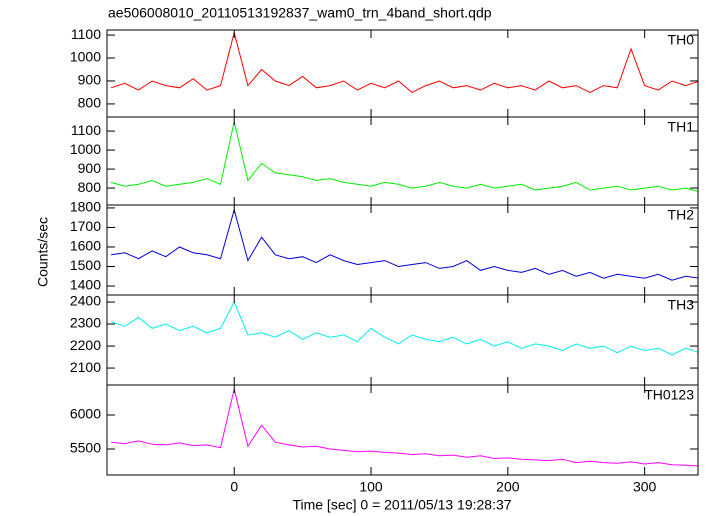 The width and height of the screenshot is (717, 516). I want to click on y-tick-label: 1500, so click(85, 265).